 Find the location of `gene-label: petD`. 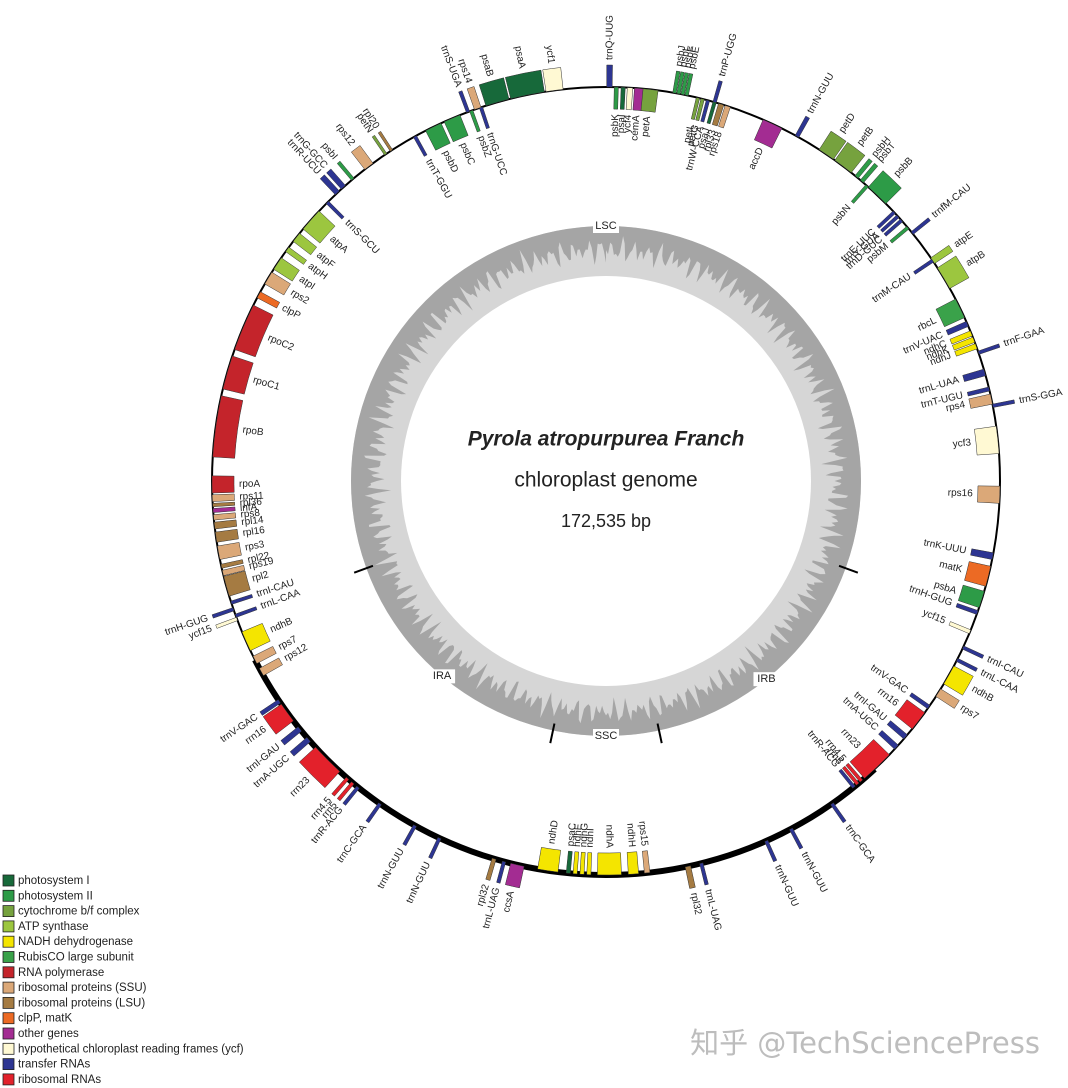

gene-label: petD is located at coordinates (847, 123).